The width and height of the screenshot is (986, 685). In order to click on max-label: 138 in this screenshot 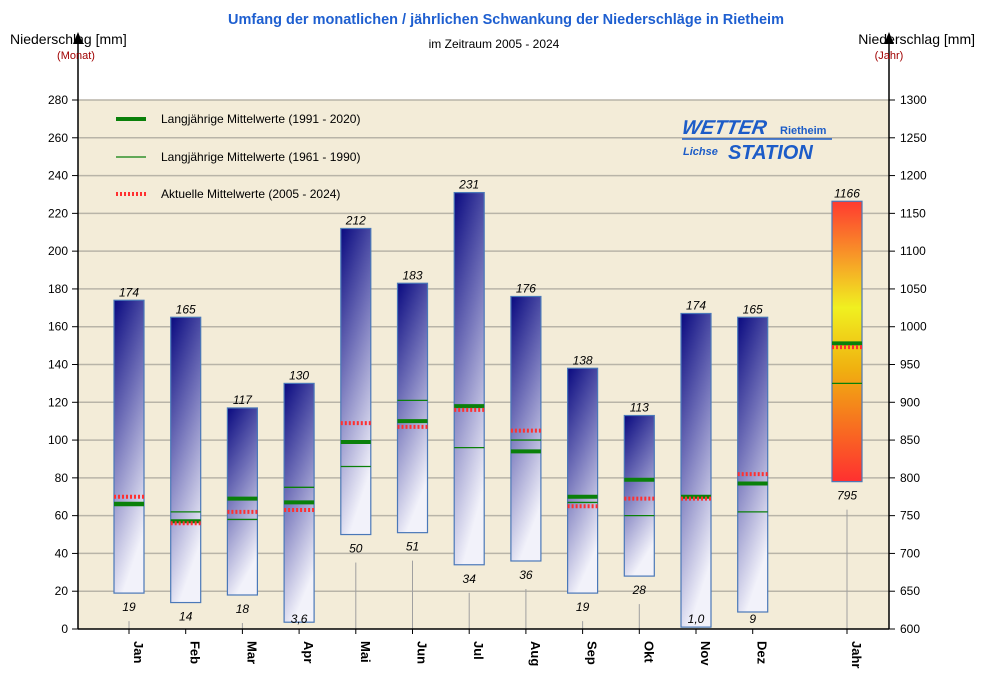, I will do `click(583, 360)`.